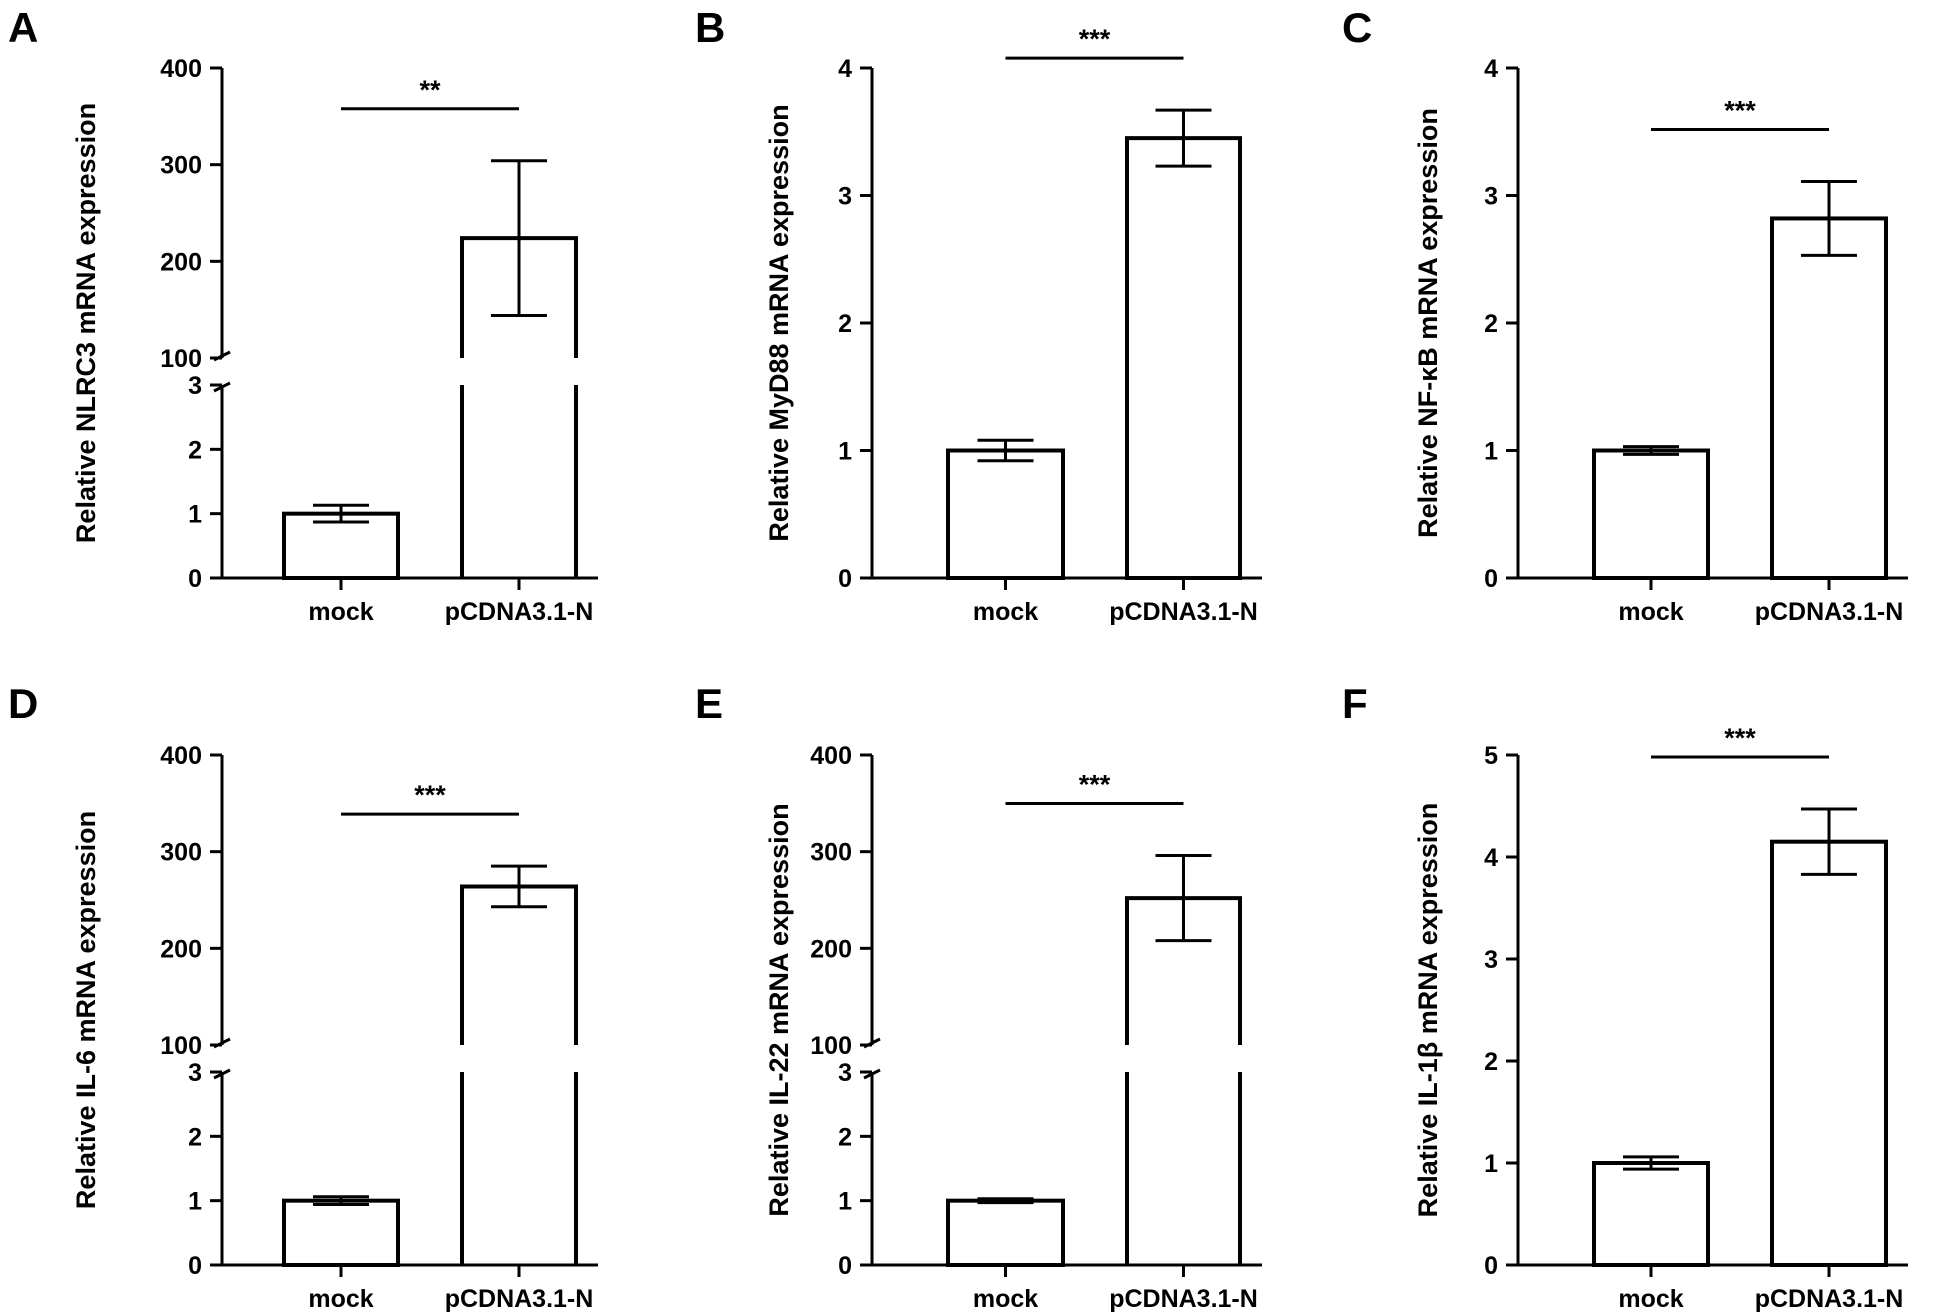 The width and height of the screenshot is (1949, 1312). Describe the element at coordinates (779, 1009) in the screenshot. I see `y-axis-label: Relative IL-22 mRNA expression` at that location.